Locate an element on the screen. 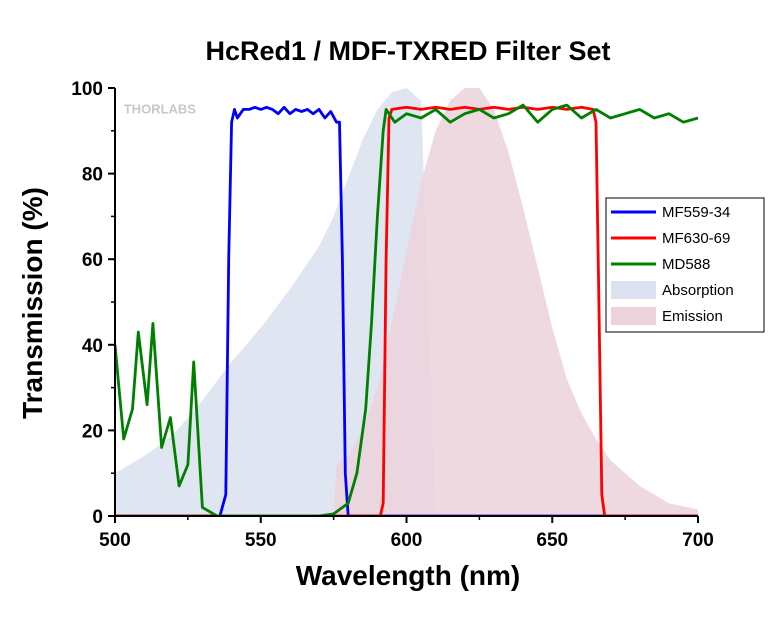  x-tick-label: 500 is located at coordinates (115, 540).